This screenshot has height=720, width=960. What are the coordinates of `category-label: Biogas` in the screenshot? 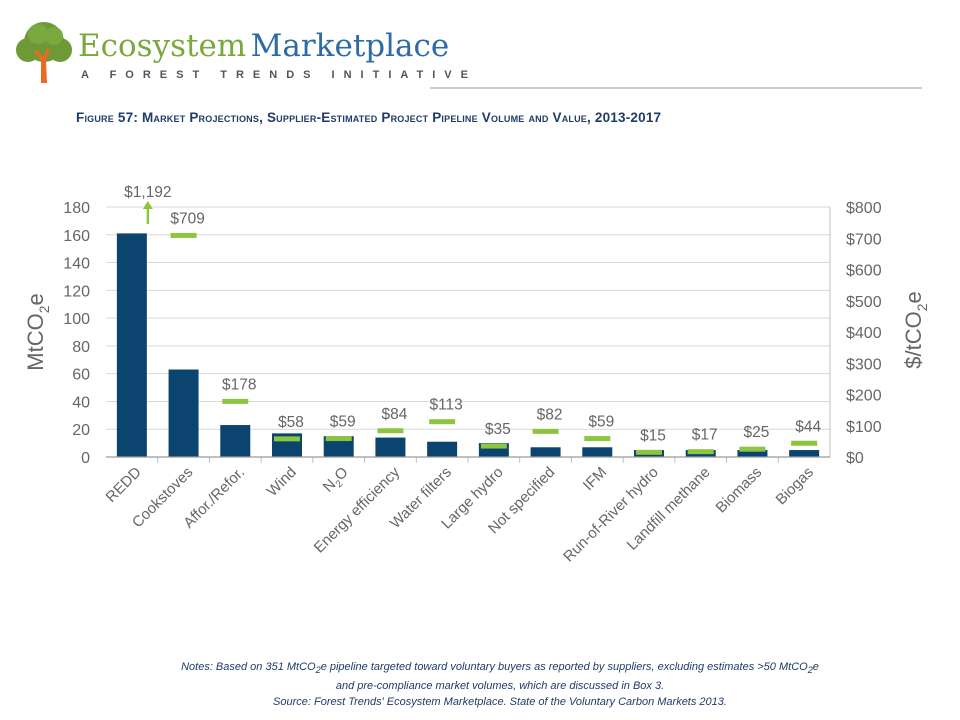 It's located at (795, 486).